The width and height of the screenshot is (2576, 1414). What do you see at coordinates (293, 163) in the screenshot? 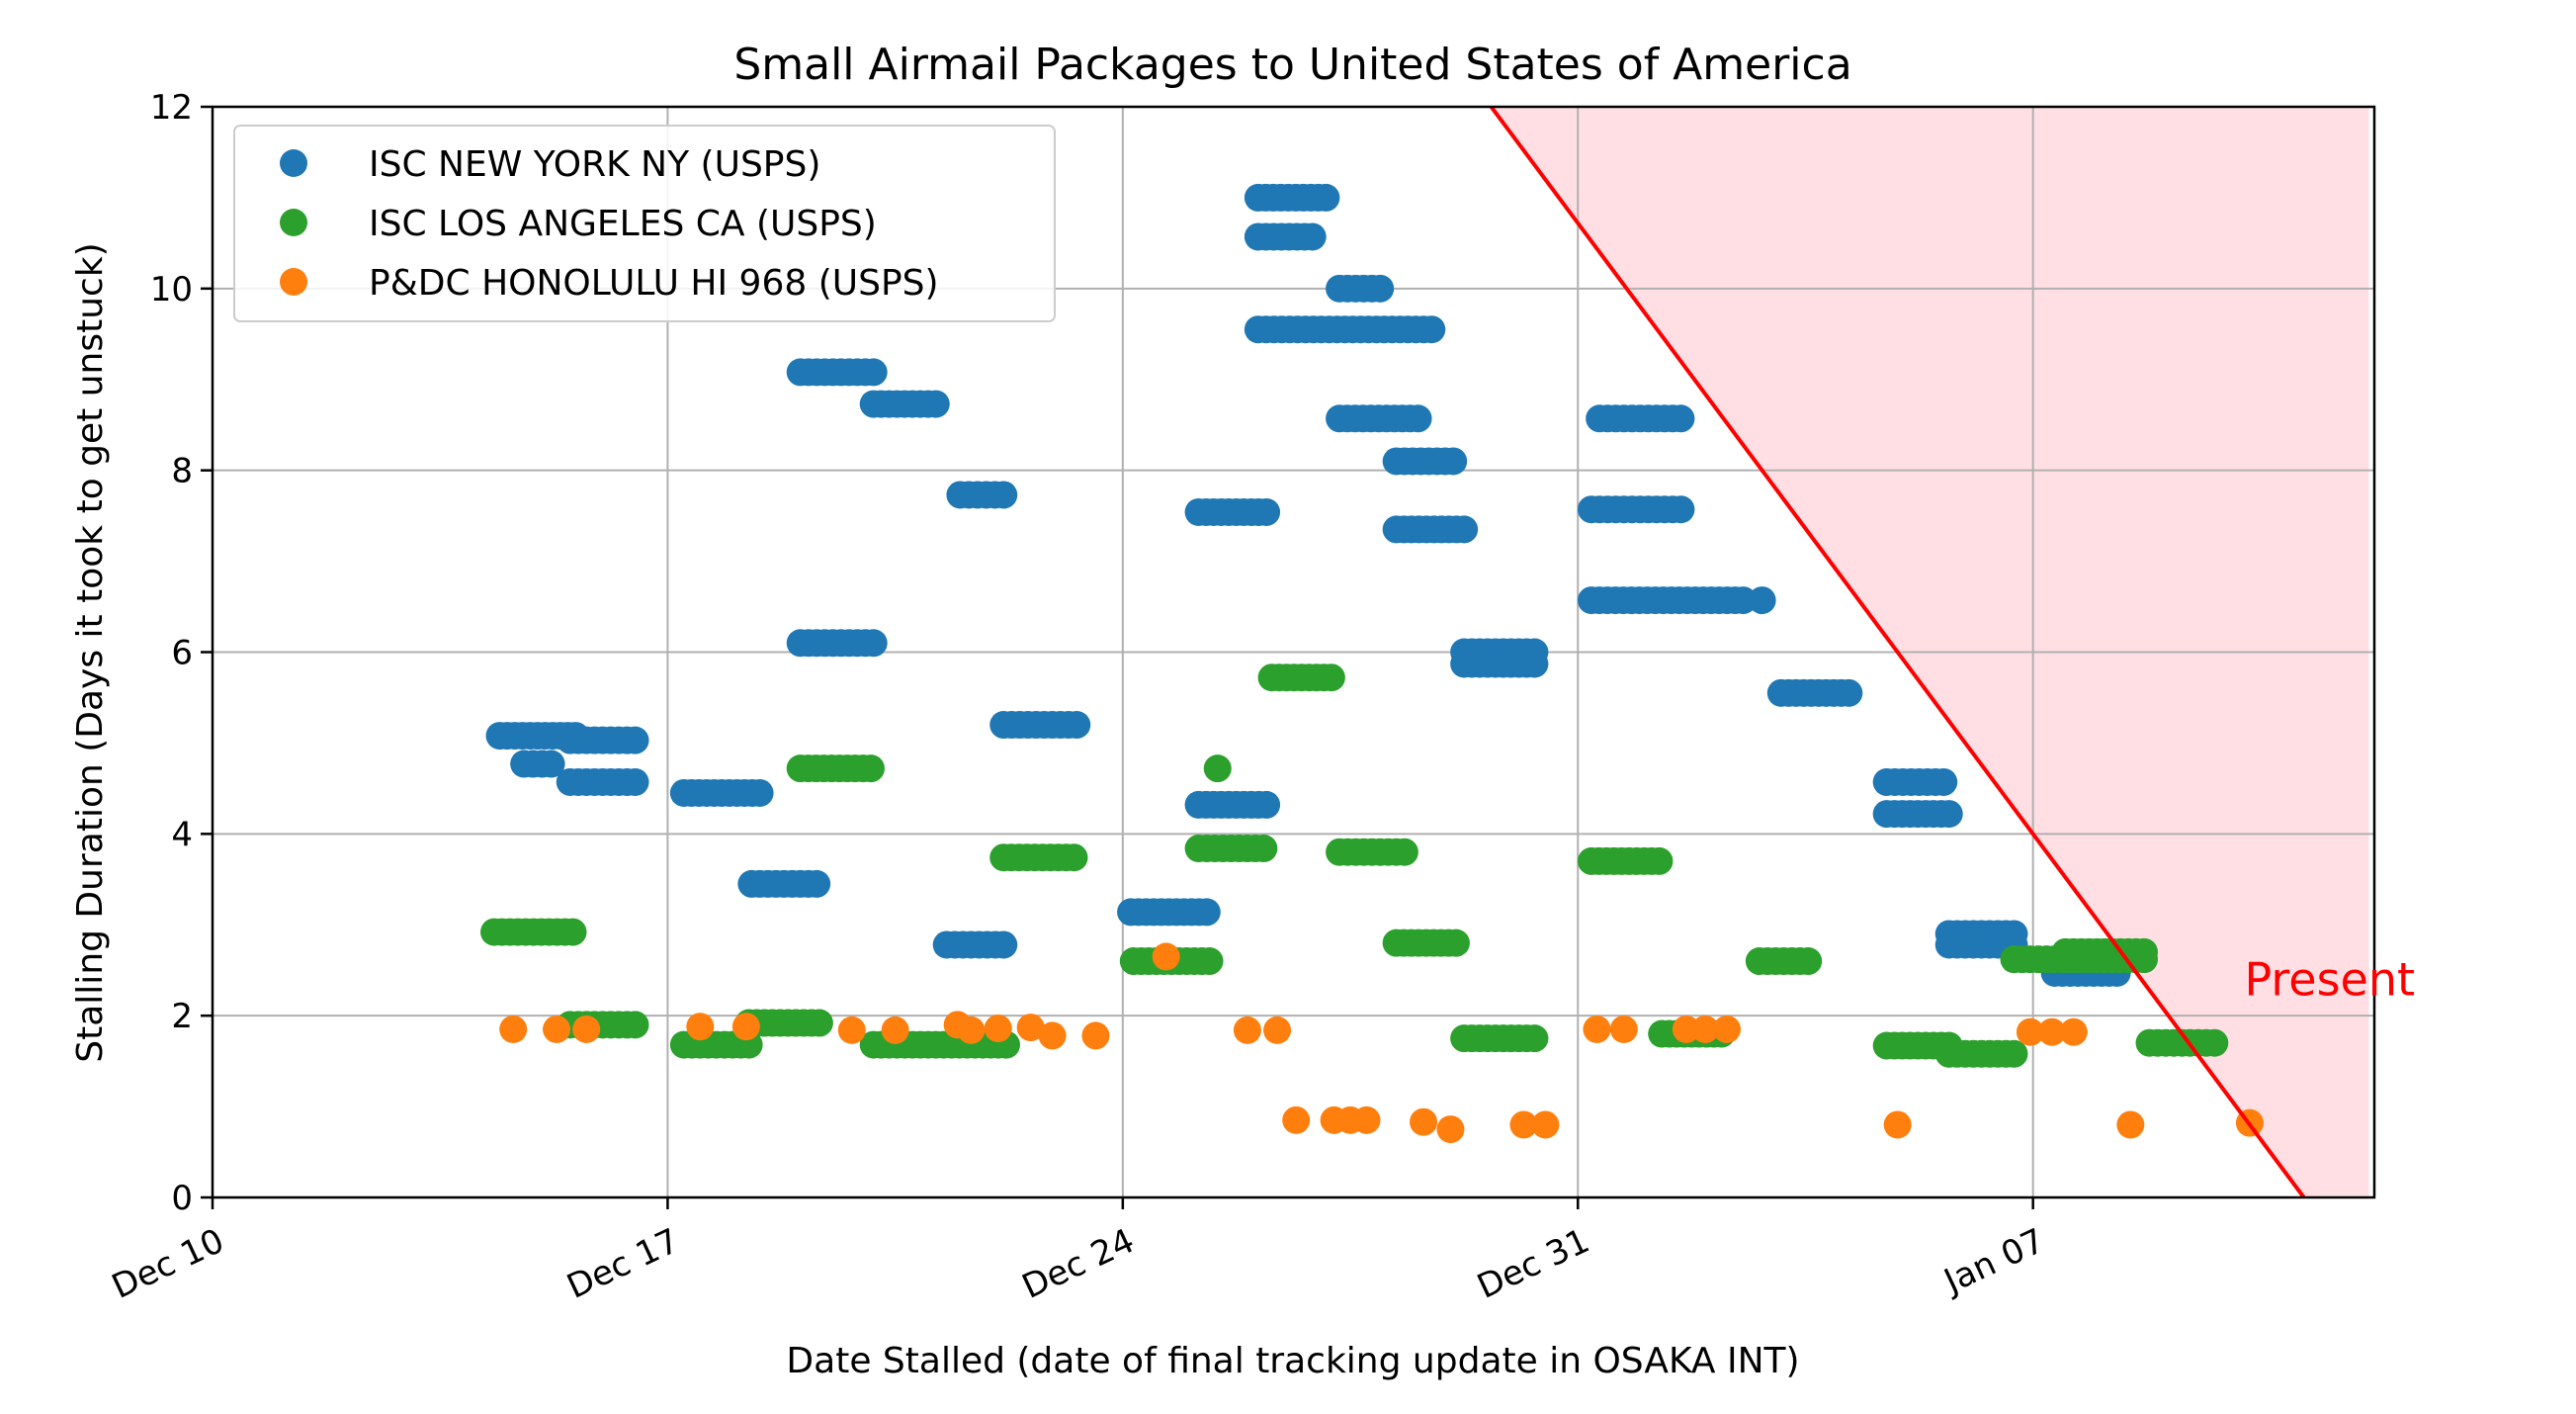
I see `legend-marker-new-york` at bounding box center [293, 163].